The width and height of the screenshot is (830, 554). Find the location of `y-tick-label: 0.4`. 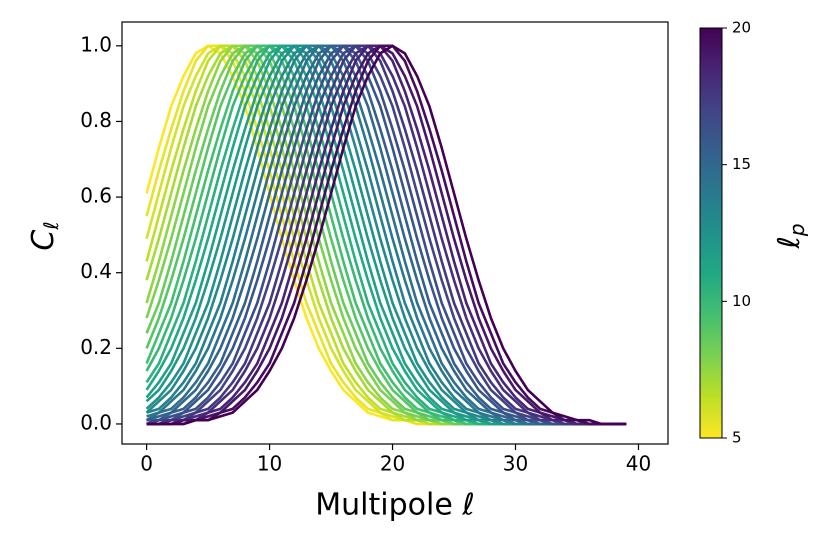

y-tick-label: 0.4 is located at coordinates (96, 271).